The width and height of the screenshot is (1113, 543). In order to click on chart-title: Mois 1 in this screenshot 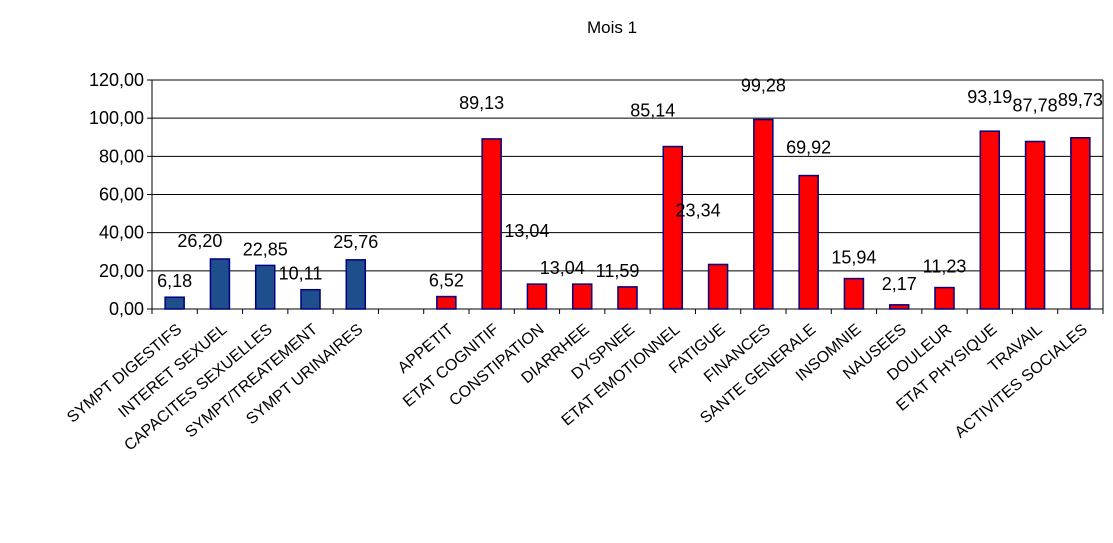, I will do `click(612, 27)`.